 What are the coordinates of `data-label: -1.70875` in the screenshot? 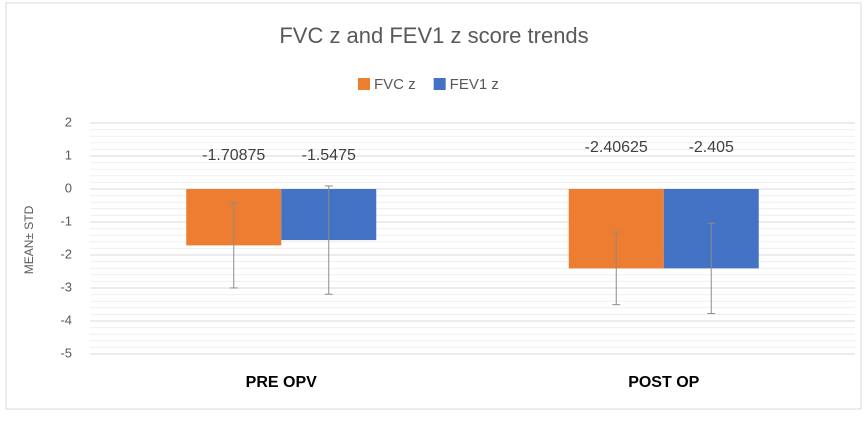 It's located at (233, 155).